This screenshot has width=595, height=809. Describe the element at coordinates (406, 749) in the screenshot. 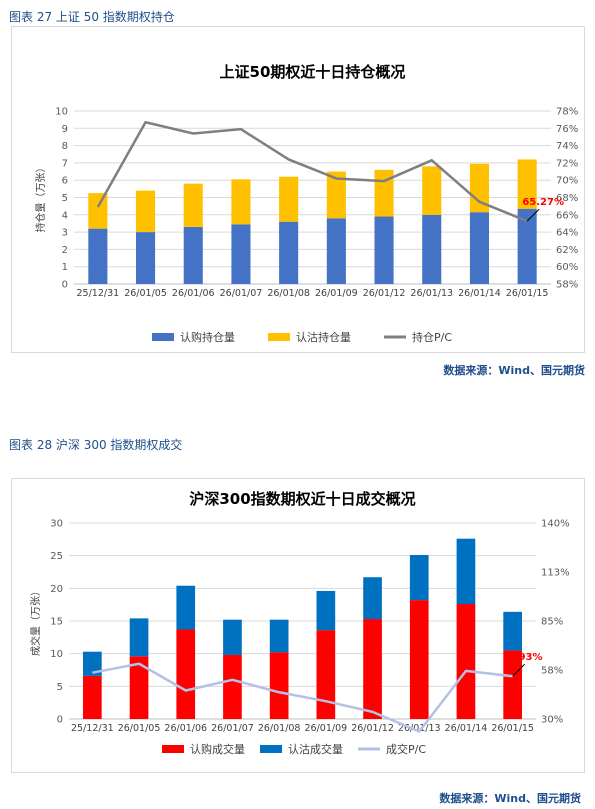

I see `legend-label-成交P/C: 成交P/C` at that location.